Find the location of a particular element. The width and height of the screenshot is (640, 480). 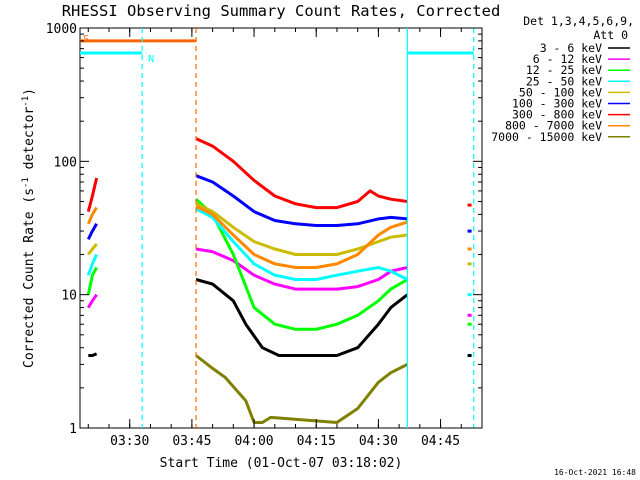

legend-label-2: 6 - 12 keV is located at coordinates (567, 59).